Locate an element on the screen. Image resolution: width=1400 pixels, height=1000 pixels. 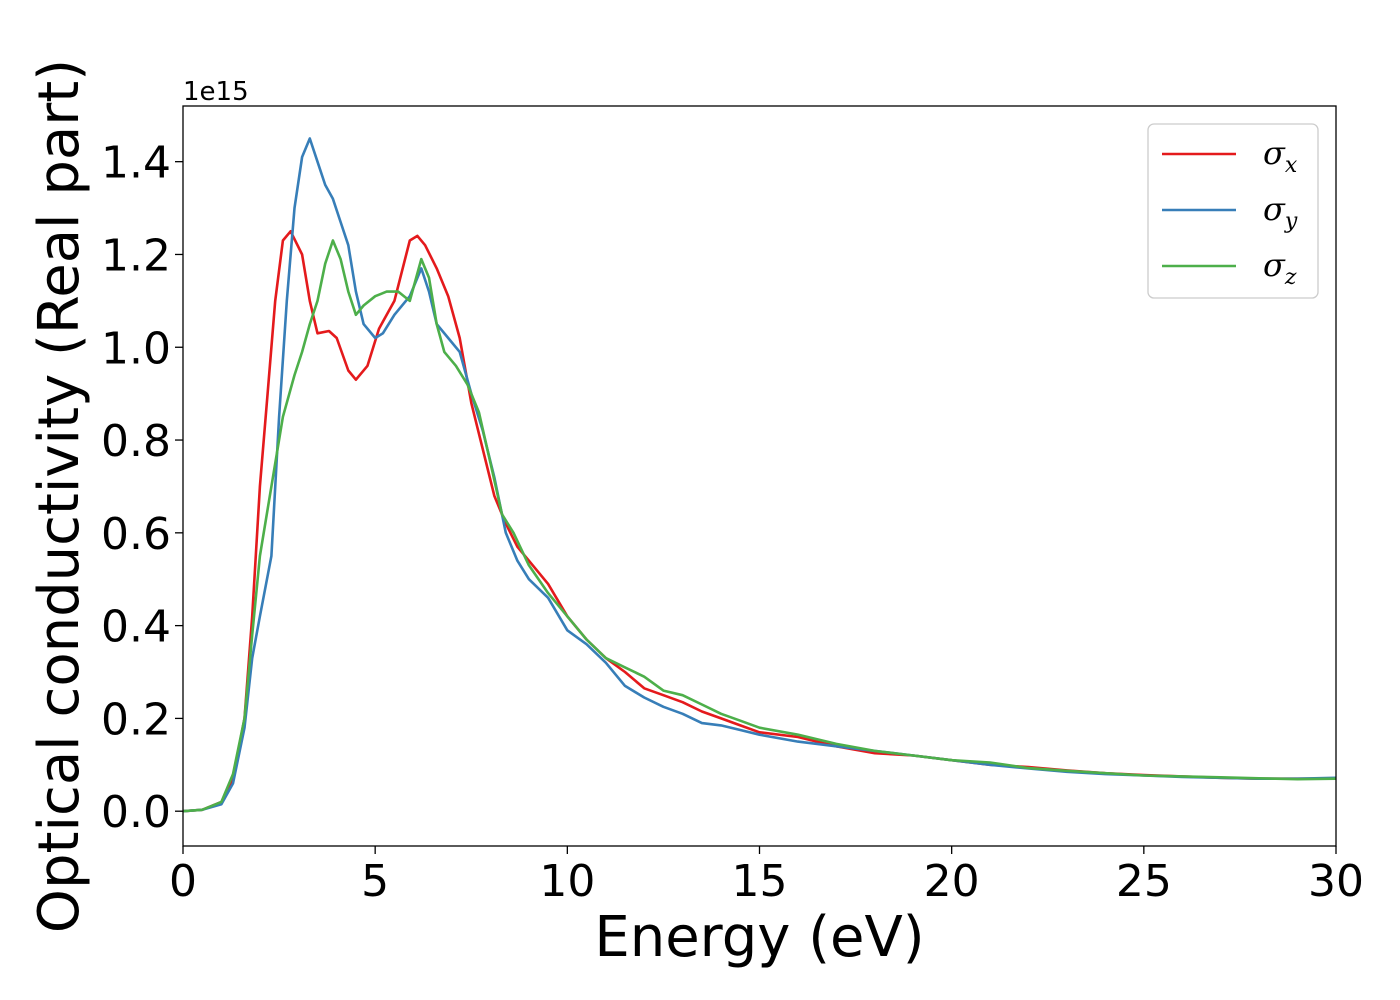
legend-label-x: σx is located at coordinates (1280, 156).